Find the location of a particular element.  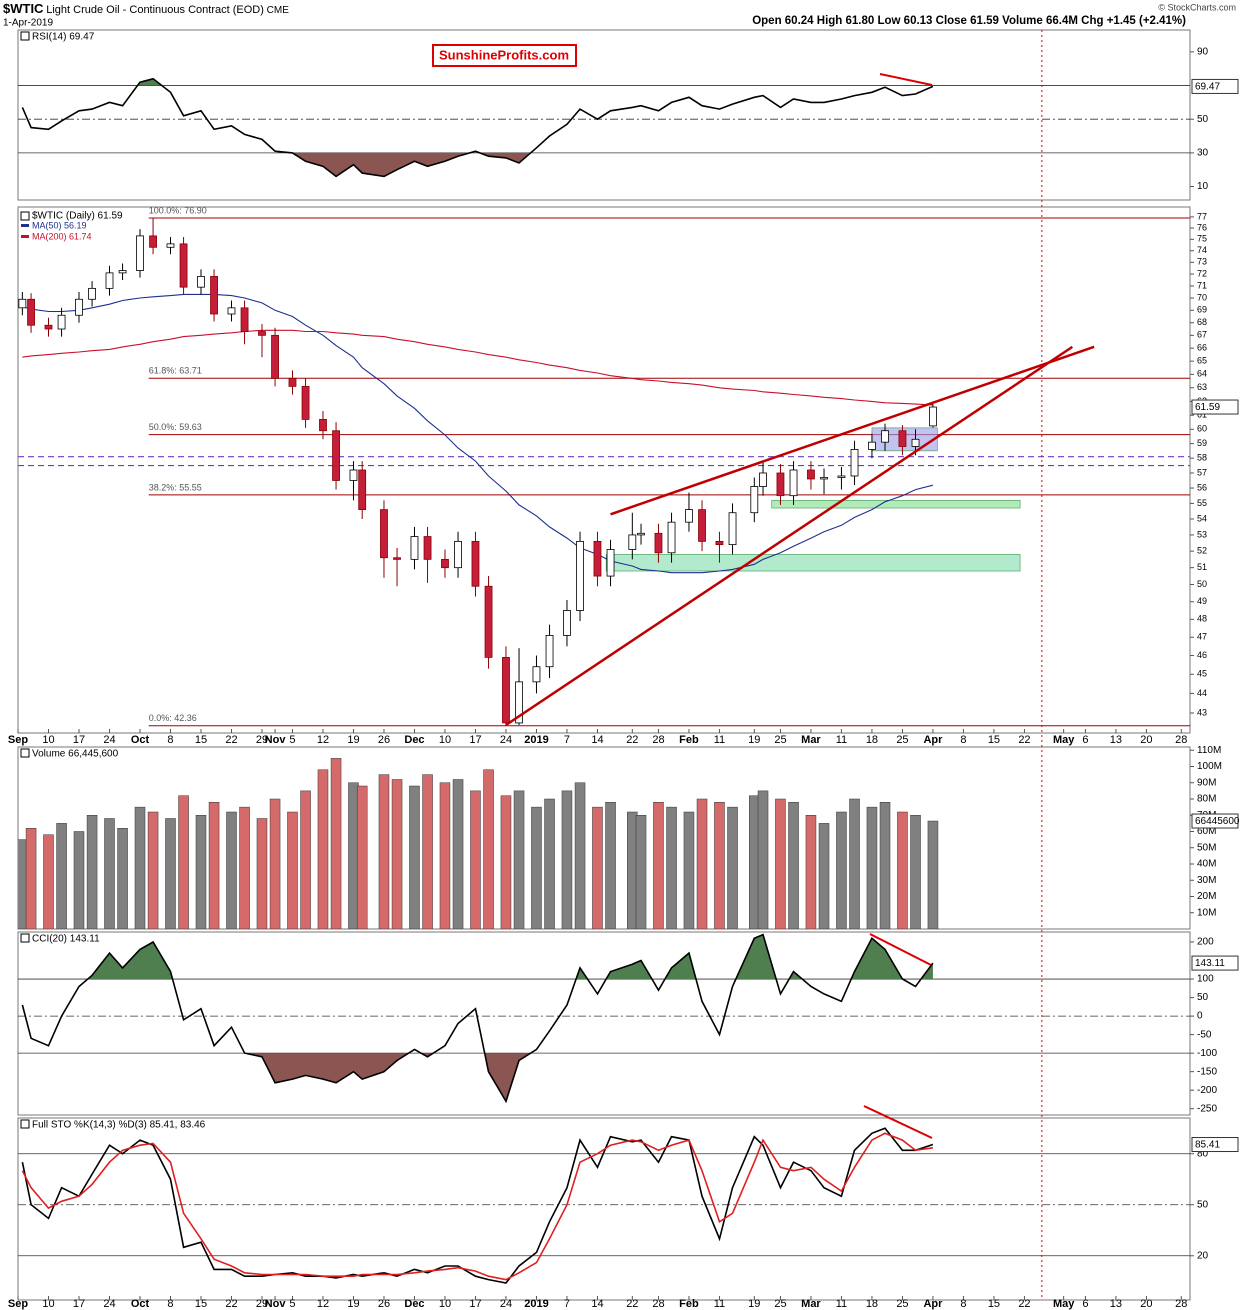

fib-label: 100.0%: 76.90 is located at coordinates (178, 210).